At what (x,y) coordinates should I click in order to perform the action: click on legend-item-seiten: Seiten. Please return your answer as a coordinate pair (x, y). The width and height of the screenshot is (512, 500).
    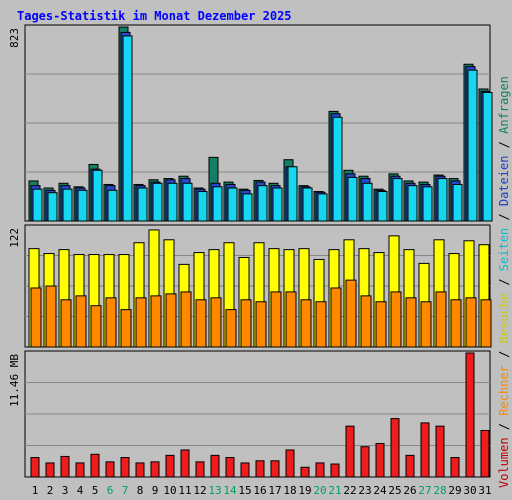
    Looking at the image, I should click on (504, 249).